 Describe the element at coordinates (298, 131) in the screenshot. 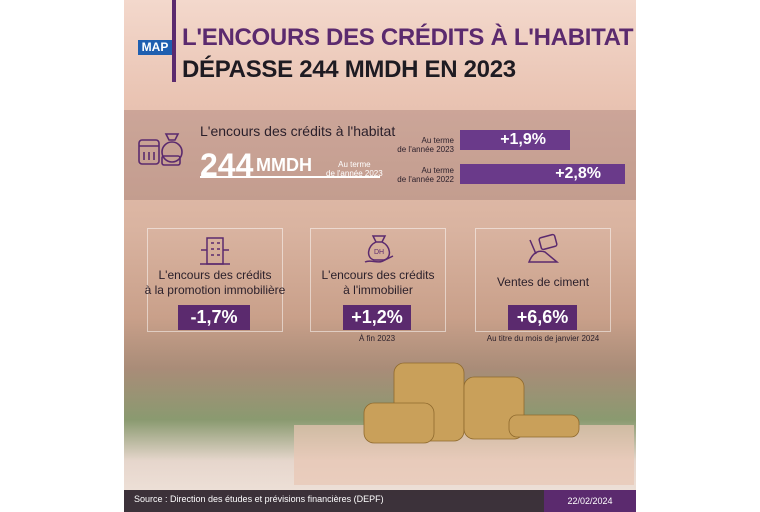

I see `headline-label: L'encours des crédits à l'habitat` at that location.